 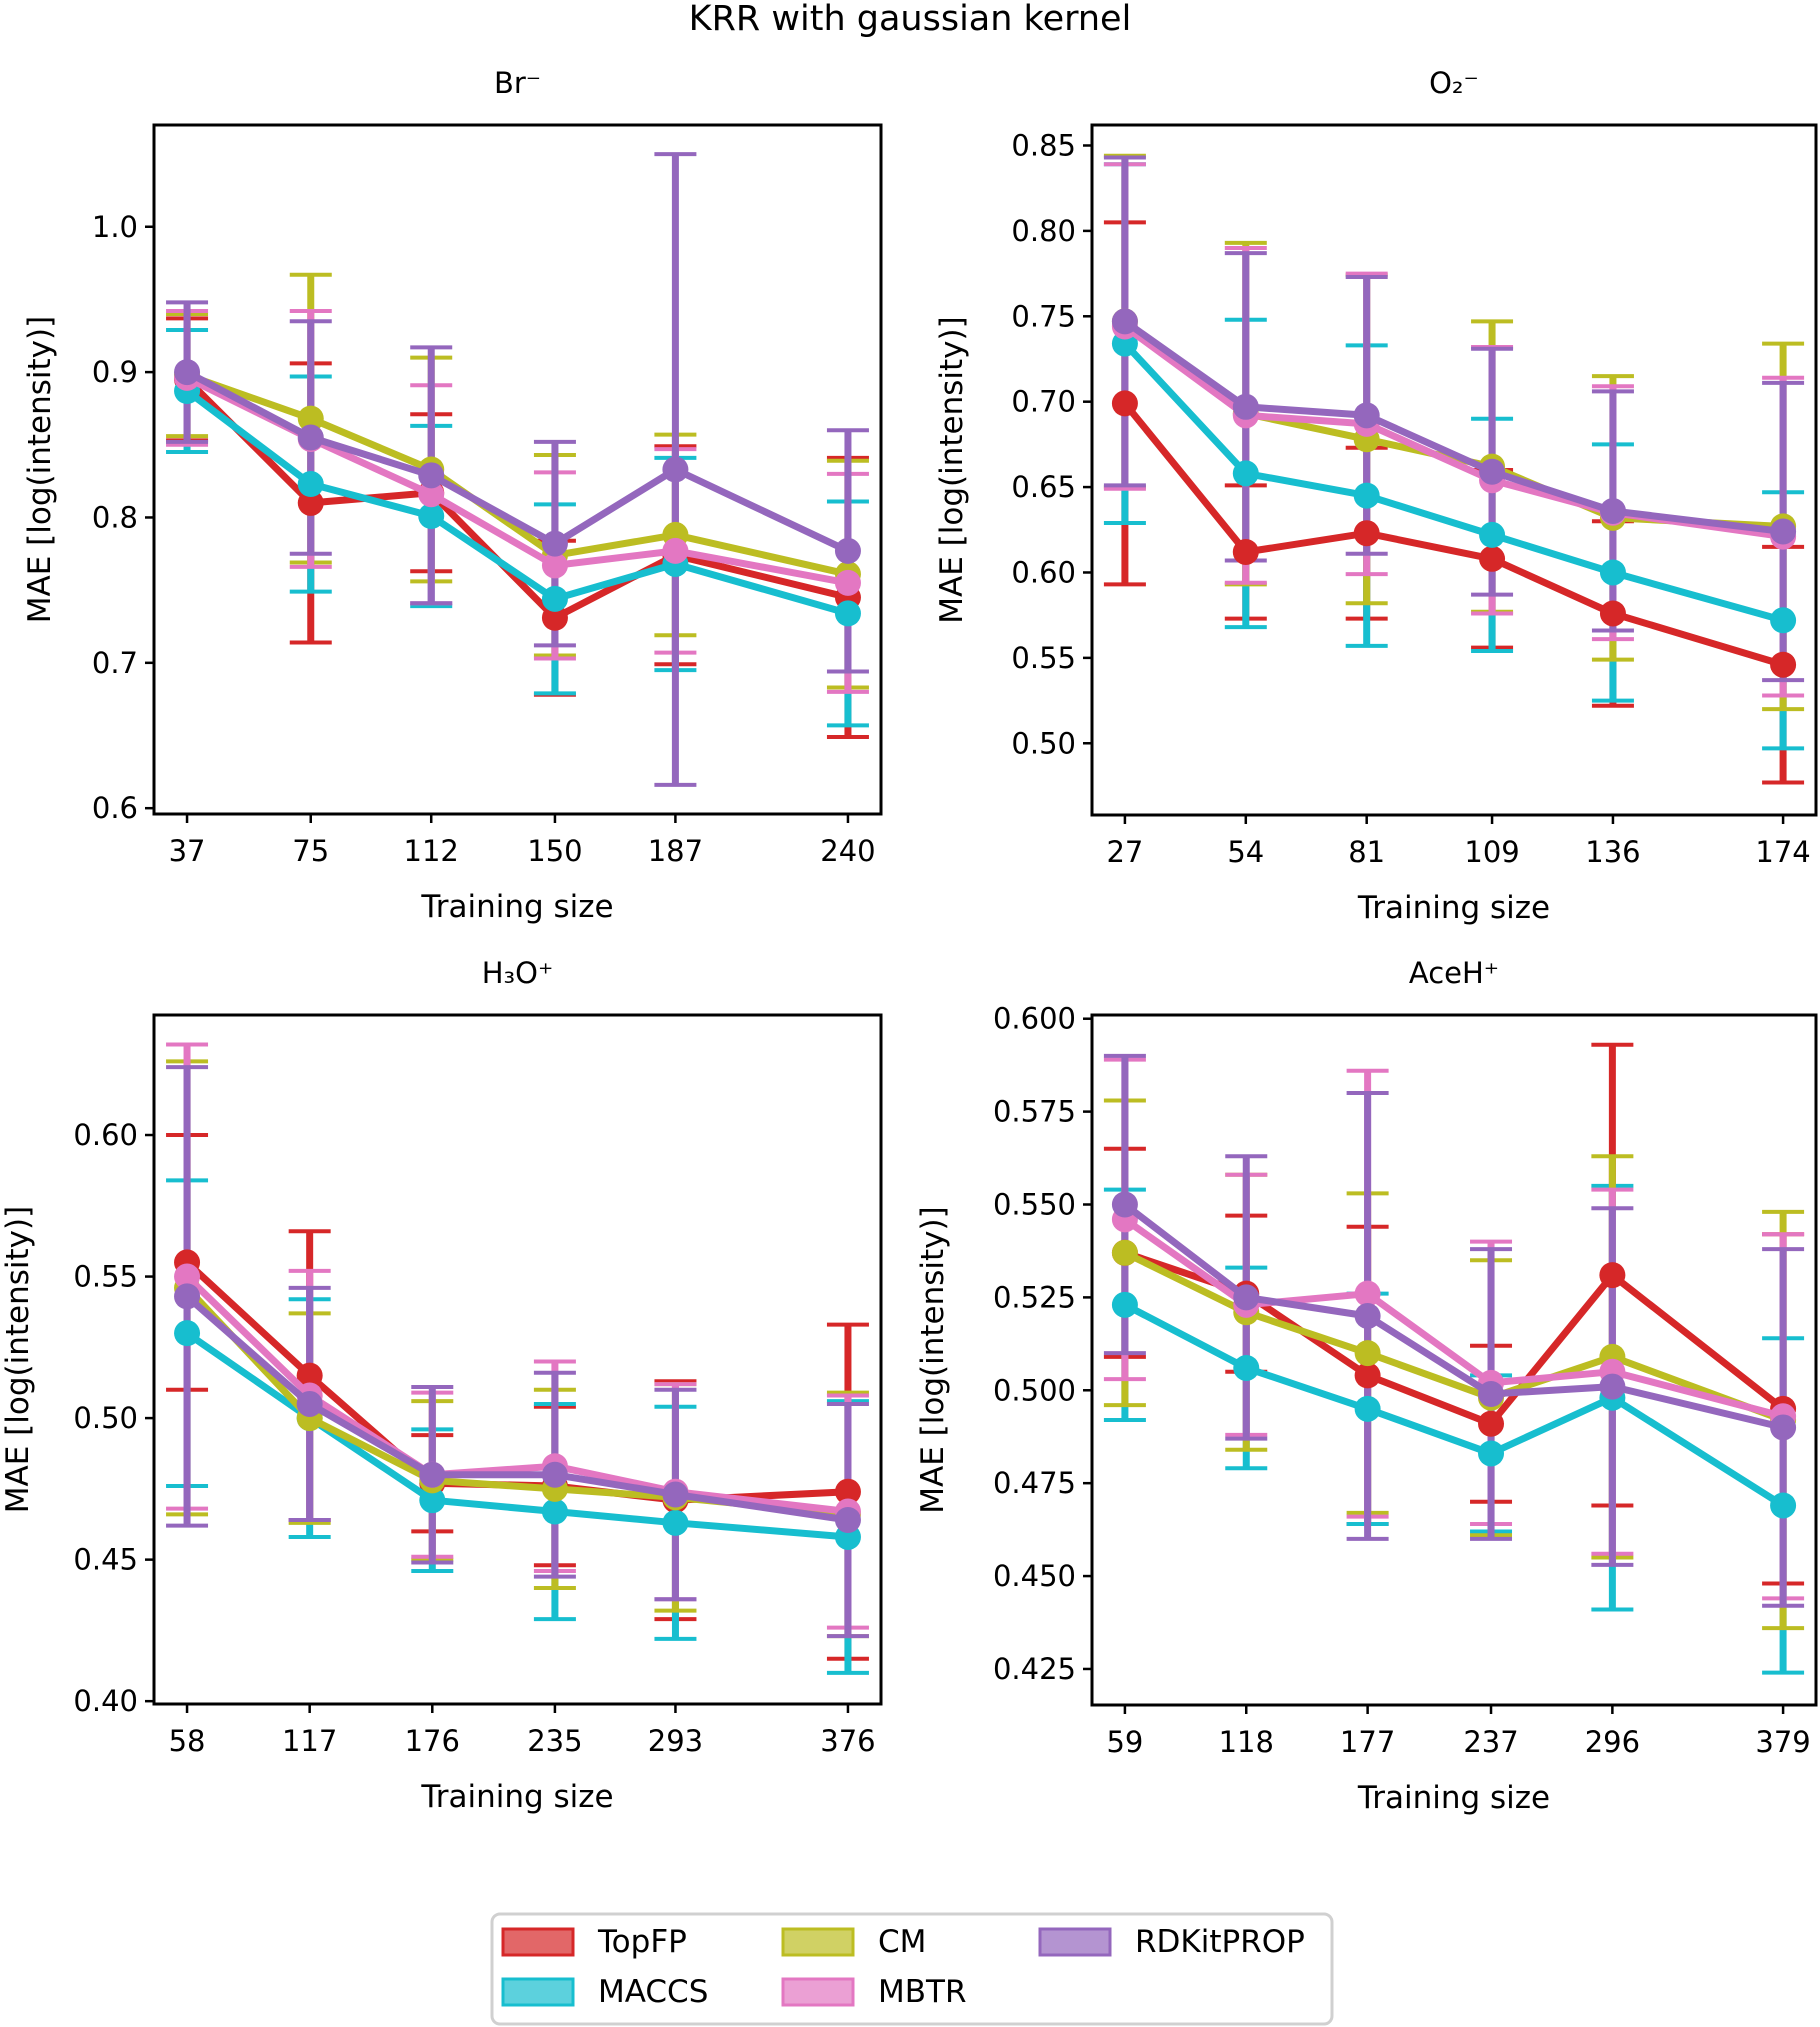 I want to click on series-mbtr, so click(x=1454, y=1329).